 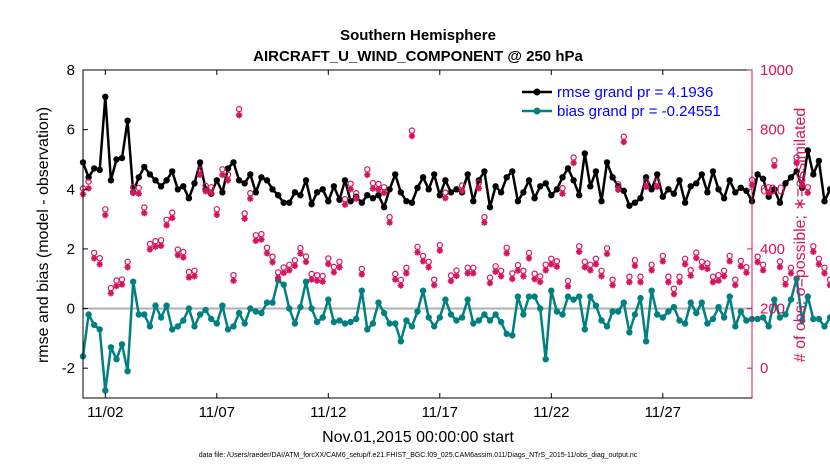 What do you see at coordinates (631, 101) in the screenshot?
I see `legend-box` at bounding box center [631, 101].